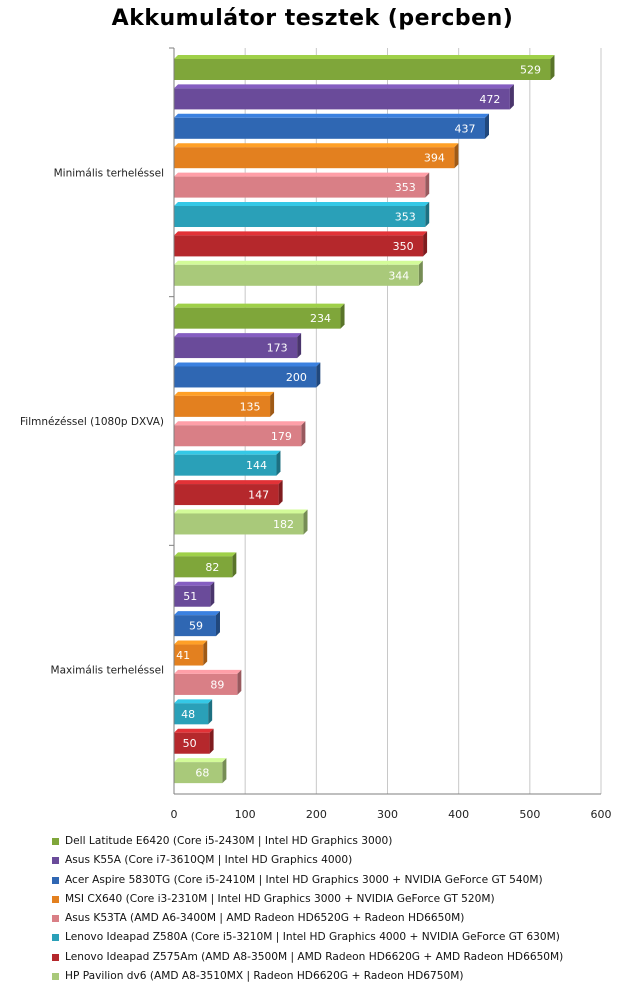 The image size is (625, 991). I want to click on x-tick-label: 300, so click(387, 814).